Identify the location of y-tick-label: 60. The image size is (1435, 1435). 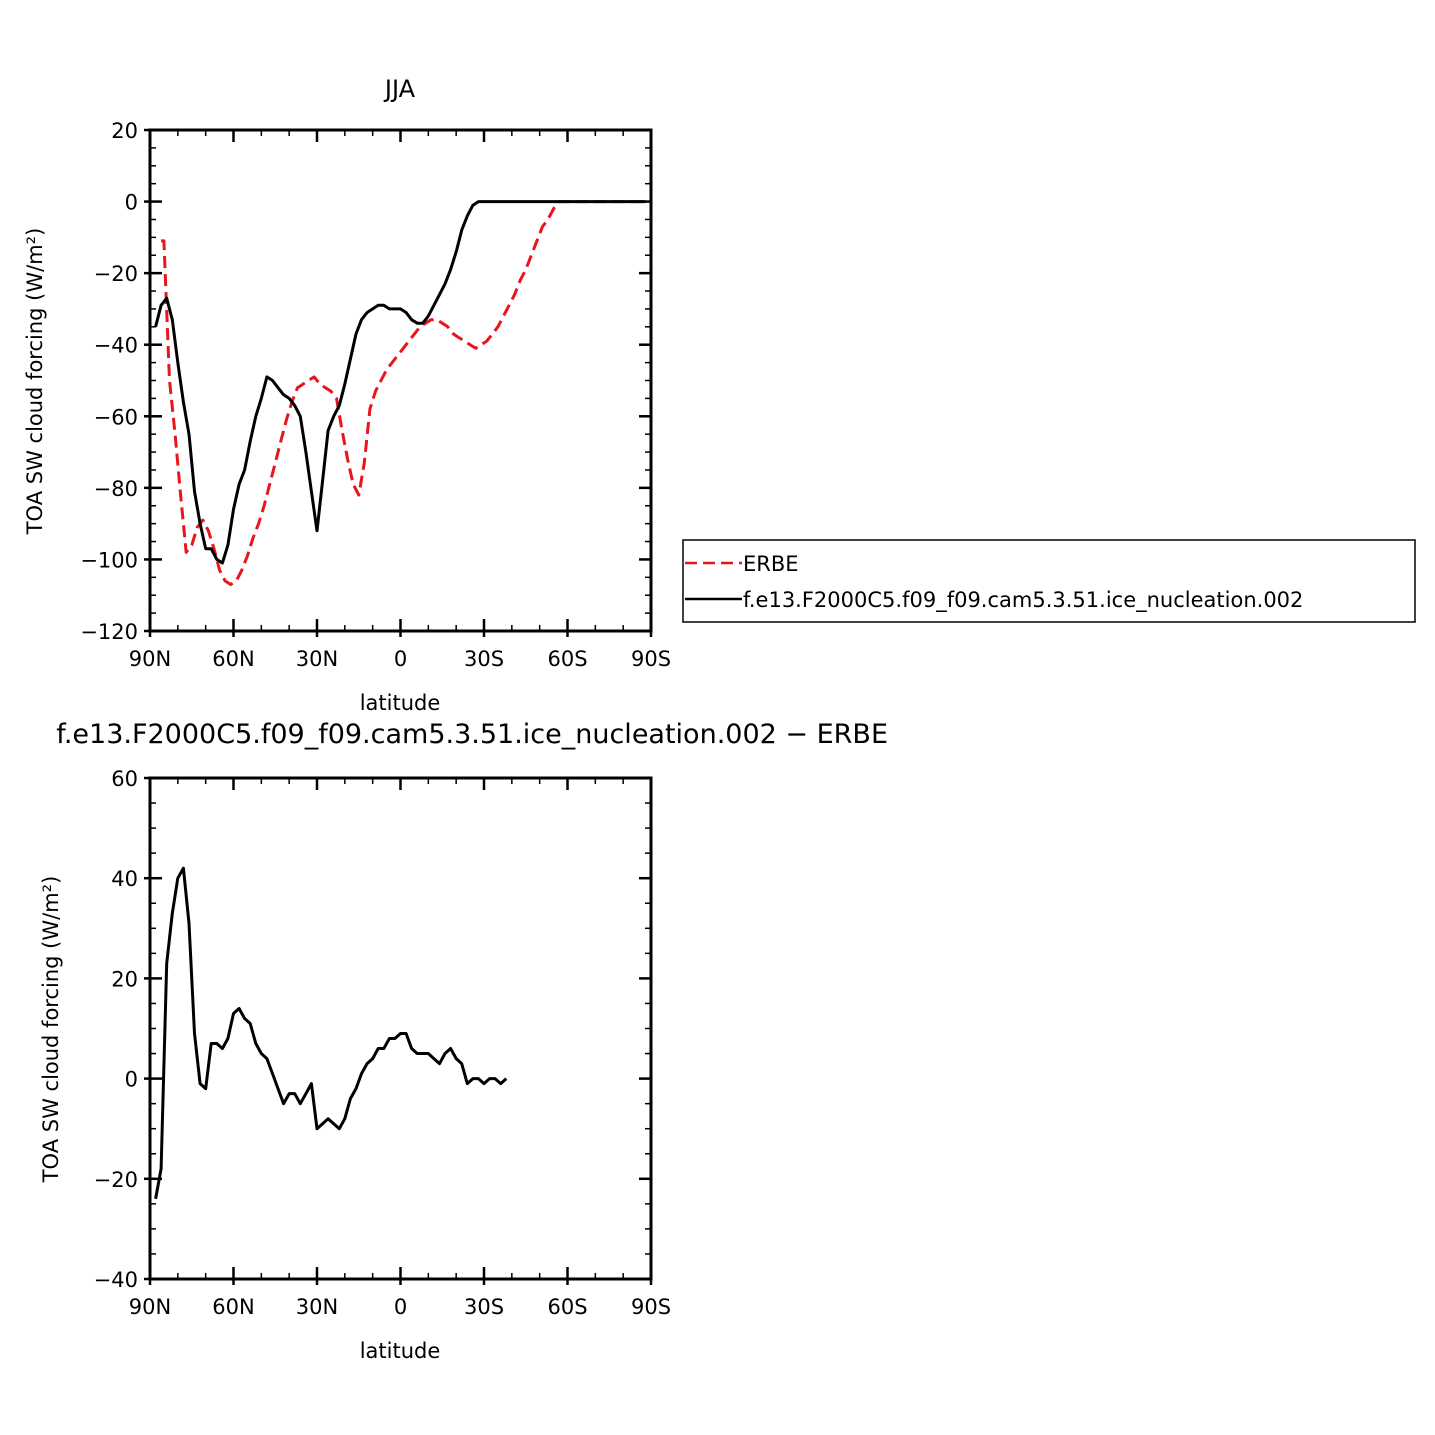
(124, 779).